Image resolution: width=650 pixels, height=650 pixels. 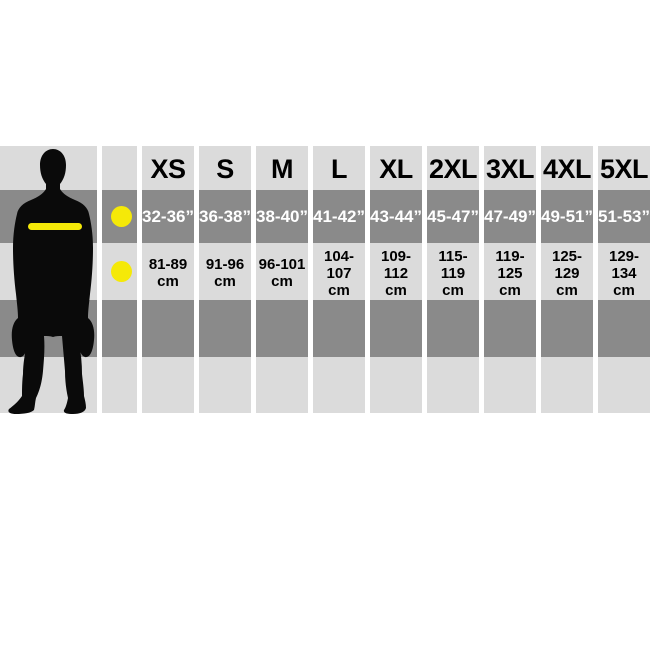 I want to click on cell-cm-4xl: 125-129 cm, so click(x=567, y=271).